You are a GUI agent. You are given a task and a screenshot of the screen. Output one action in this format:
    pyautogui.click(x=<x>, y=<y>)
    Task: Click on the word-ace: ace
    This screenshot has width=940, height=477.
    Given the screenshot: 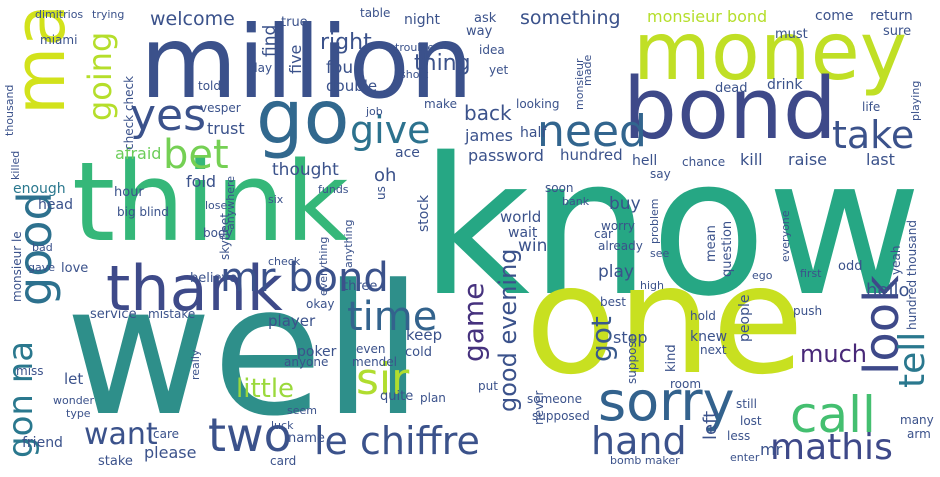 What is the action you would take?
    pyautogui.click(x=407, y=153)
    